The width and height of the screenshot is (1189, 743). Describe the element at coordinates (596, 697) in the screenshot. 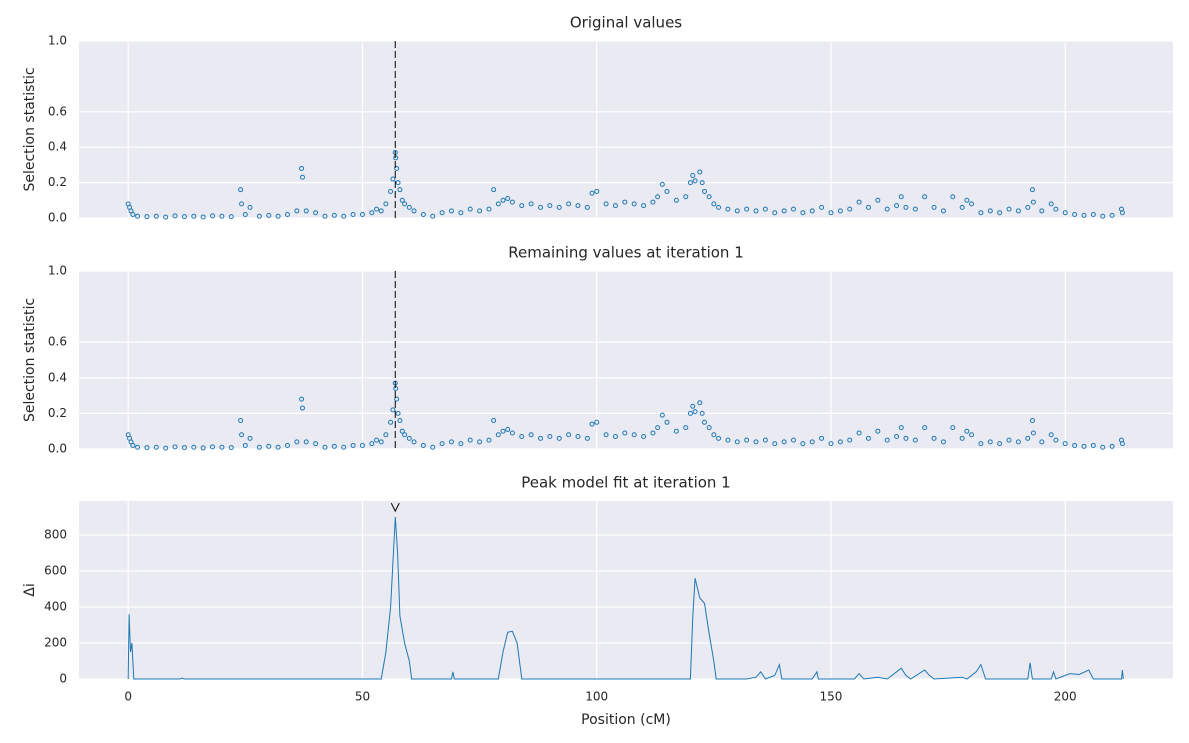

I see `x-tick-label: 100` at that location.